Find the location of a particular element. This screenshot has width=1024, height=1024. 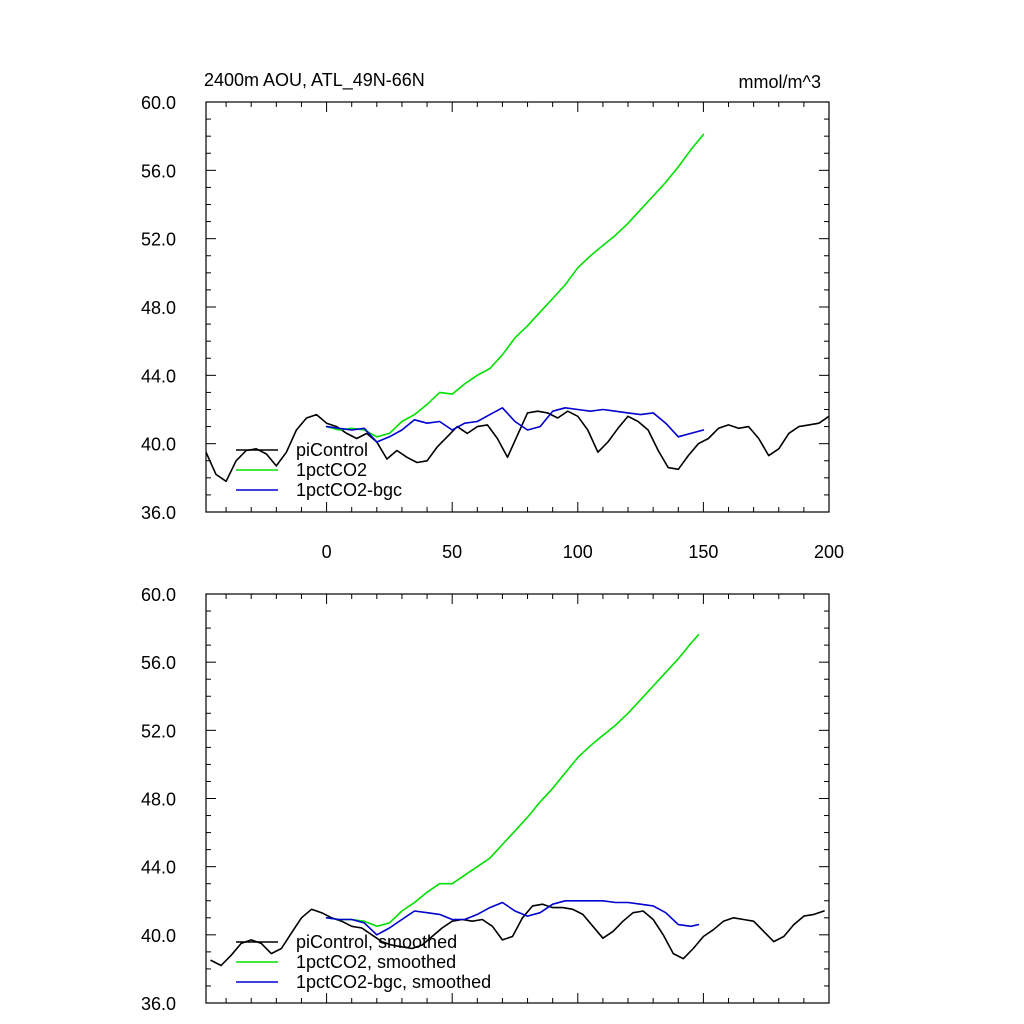

series-line-1pctco2-bgc-smoothed is located at coordinates (512, 917).